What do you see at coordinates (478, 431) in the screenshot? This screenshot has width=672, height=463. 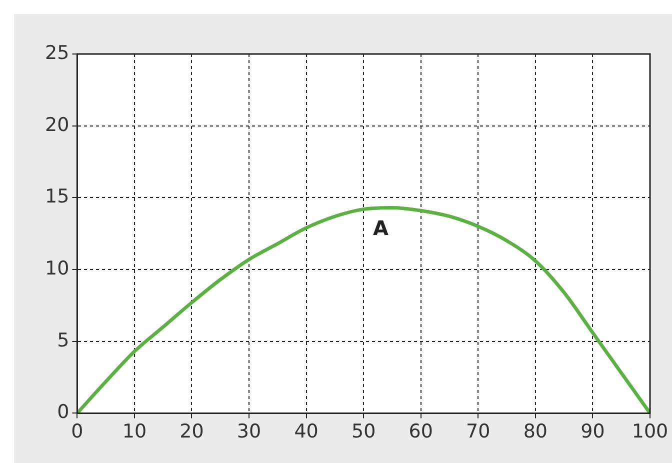 I see `x-tick-label: 70` at bounding box center [478, 431].